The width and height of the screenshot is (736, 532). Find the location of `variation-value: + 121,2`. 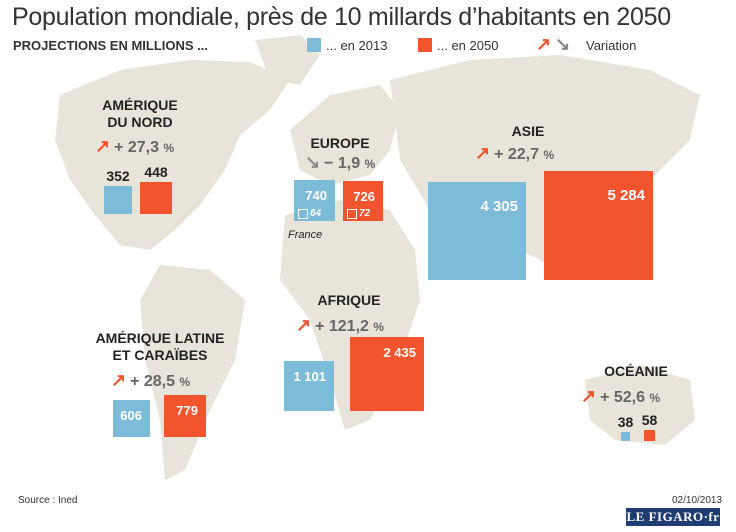

variation-value: + 121,2 is located at coordinates (344, 326).